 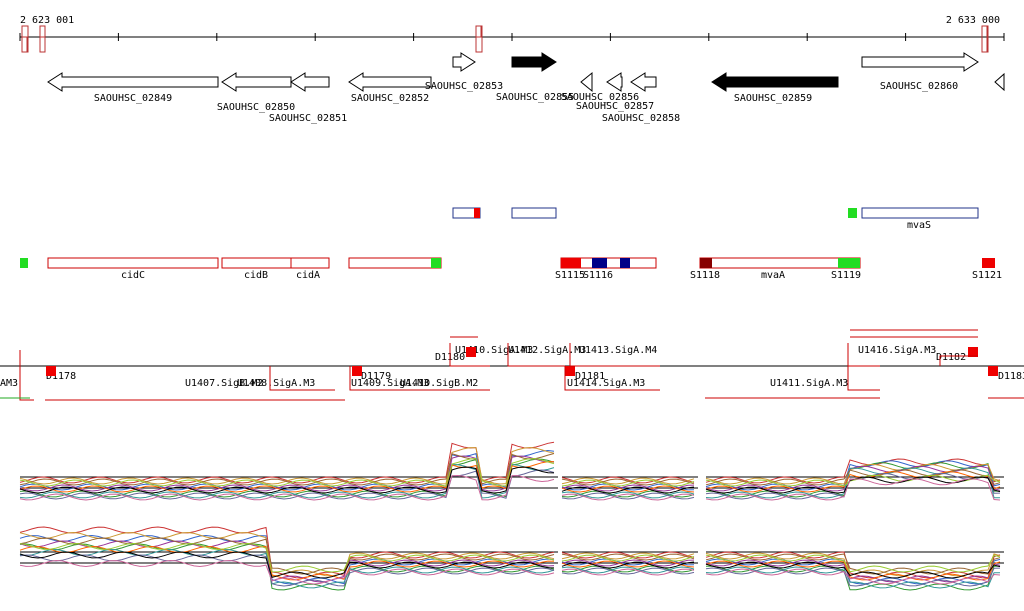 What do you see at coordinates (987, 275) in the screenshot?
I see `feature-label: S1121` at bounding box center [987, 275].